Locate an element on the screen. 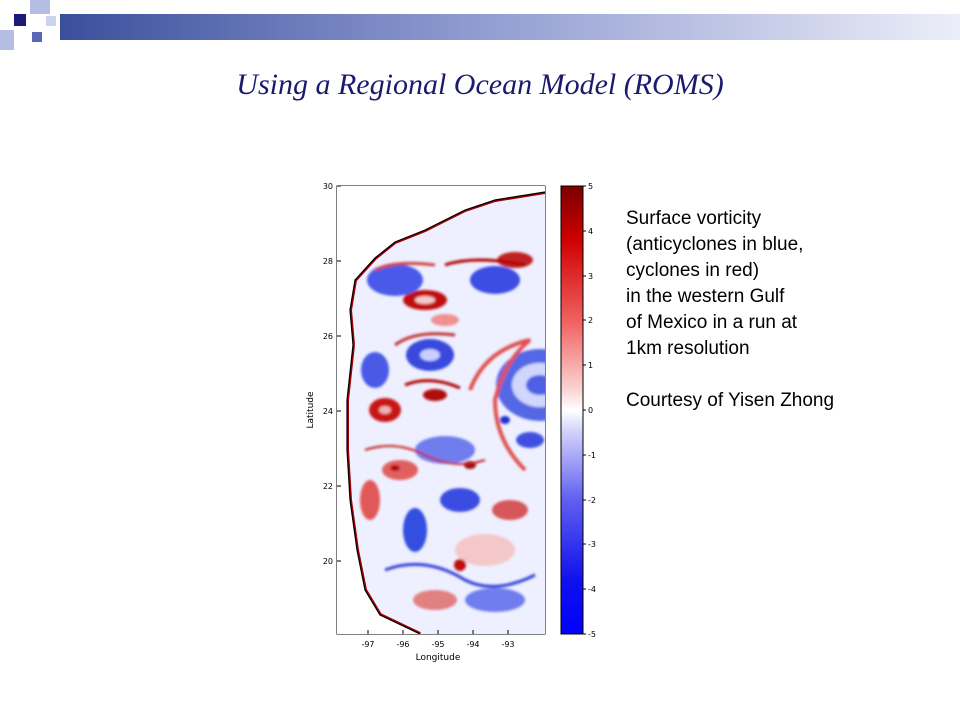 This screenshot has width=960, height=720. coastline is located at coordinates (445, 412).